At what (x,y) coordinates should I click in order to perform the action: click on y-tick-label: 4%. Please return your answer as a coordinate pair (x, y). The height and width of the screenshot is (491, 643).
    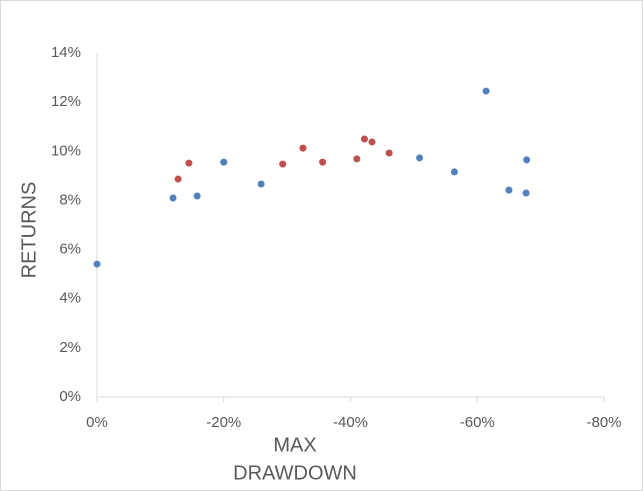
    Looking at the image, I should click on (70, 298).